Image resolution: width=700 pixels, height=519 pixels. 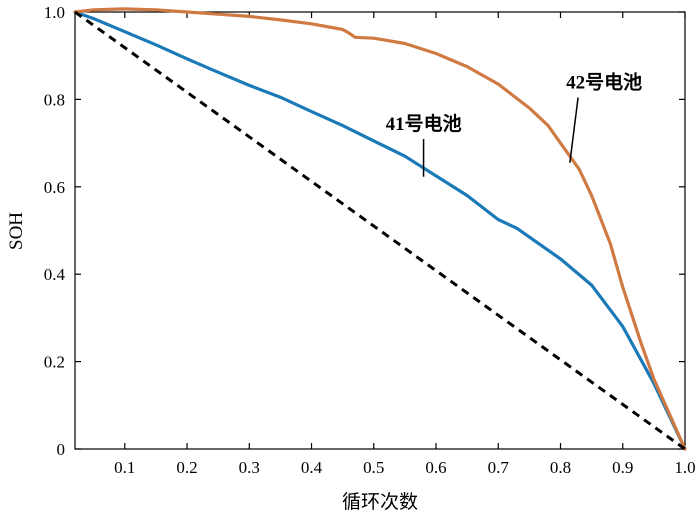 What do you see at coordinates (684, 467) in the screenshot?
I see `x-tick-label: 1.0` at bounding box center [684, 467].